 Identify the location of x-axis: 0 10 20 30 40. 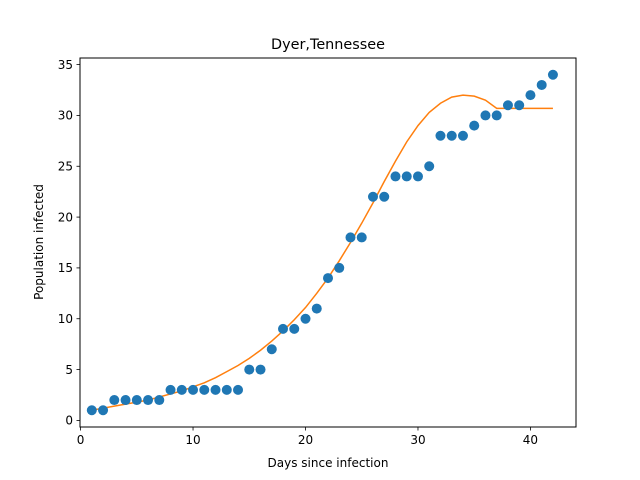
(307, 437).